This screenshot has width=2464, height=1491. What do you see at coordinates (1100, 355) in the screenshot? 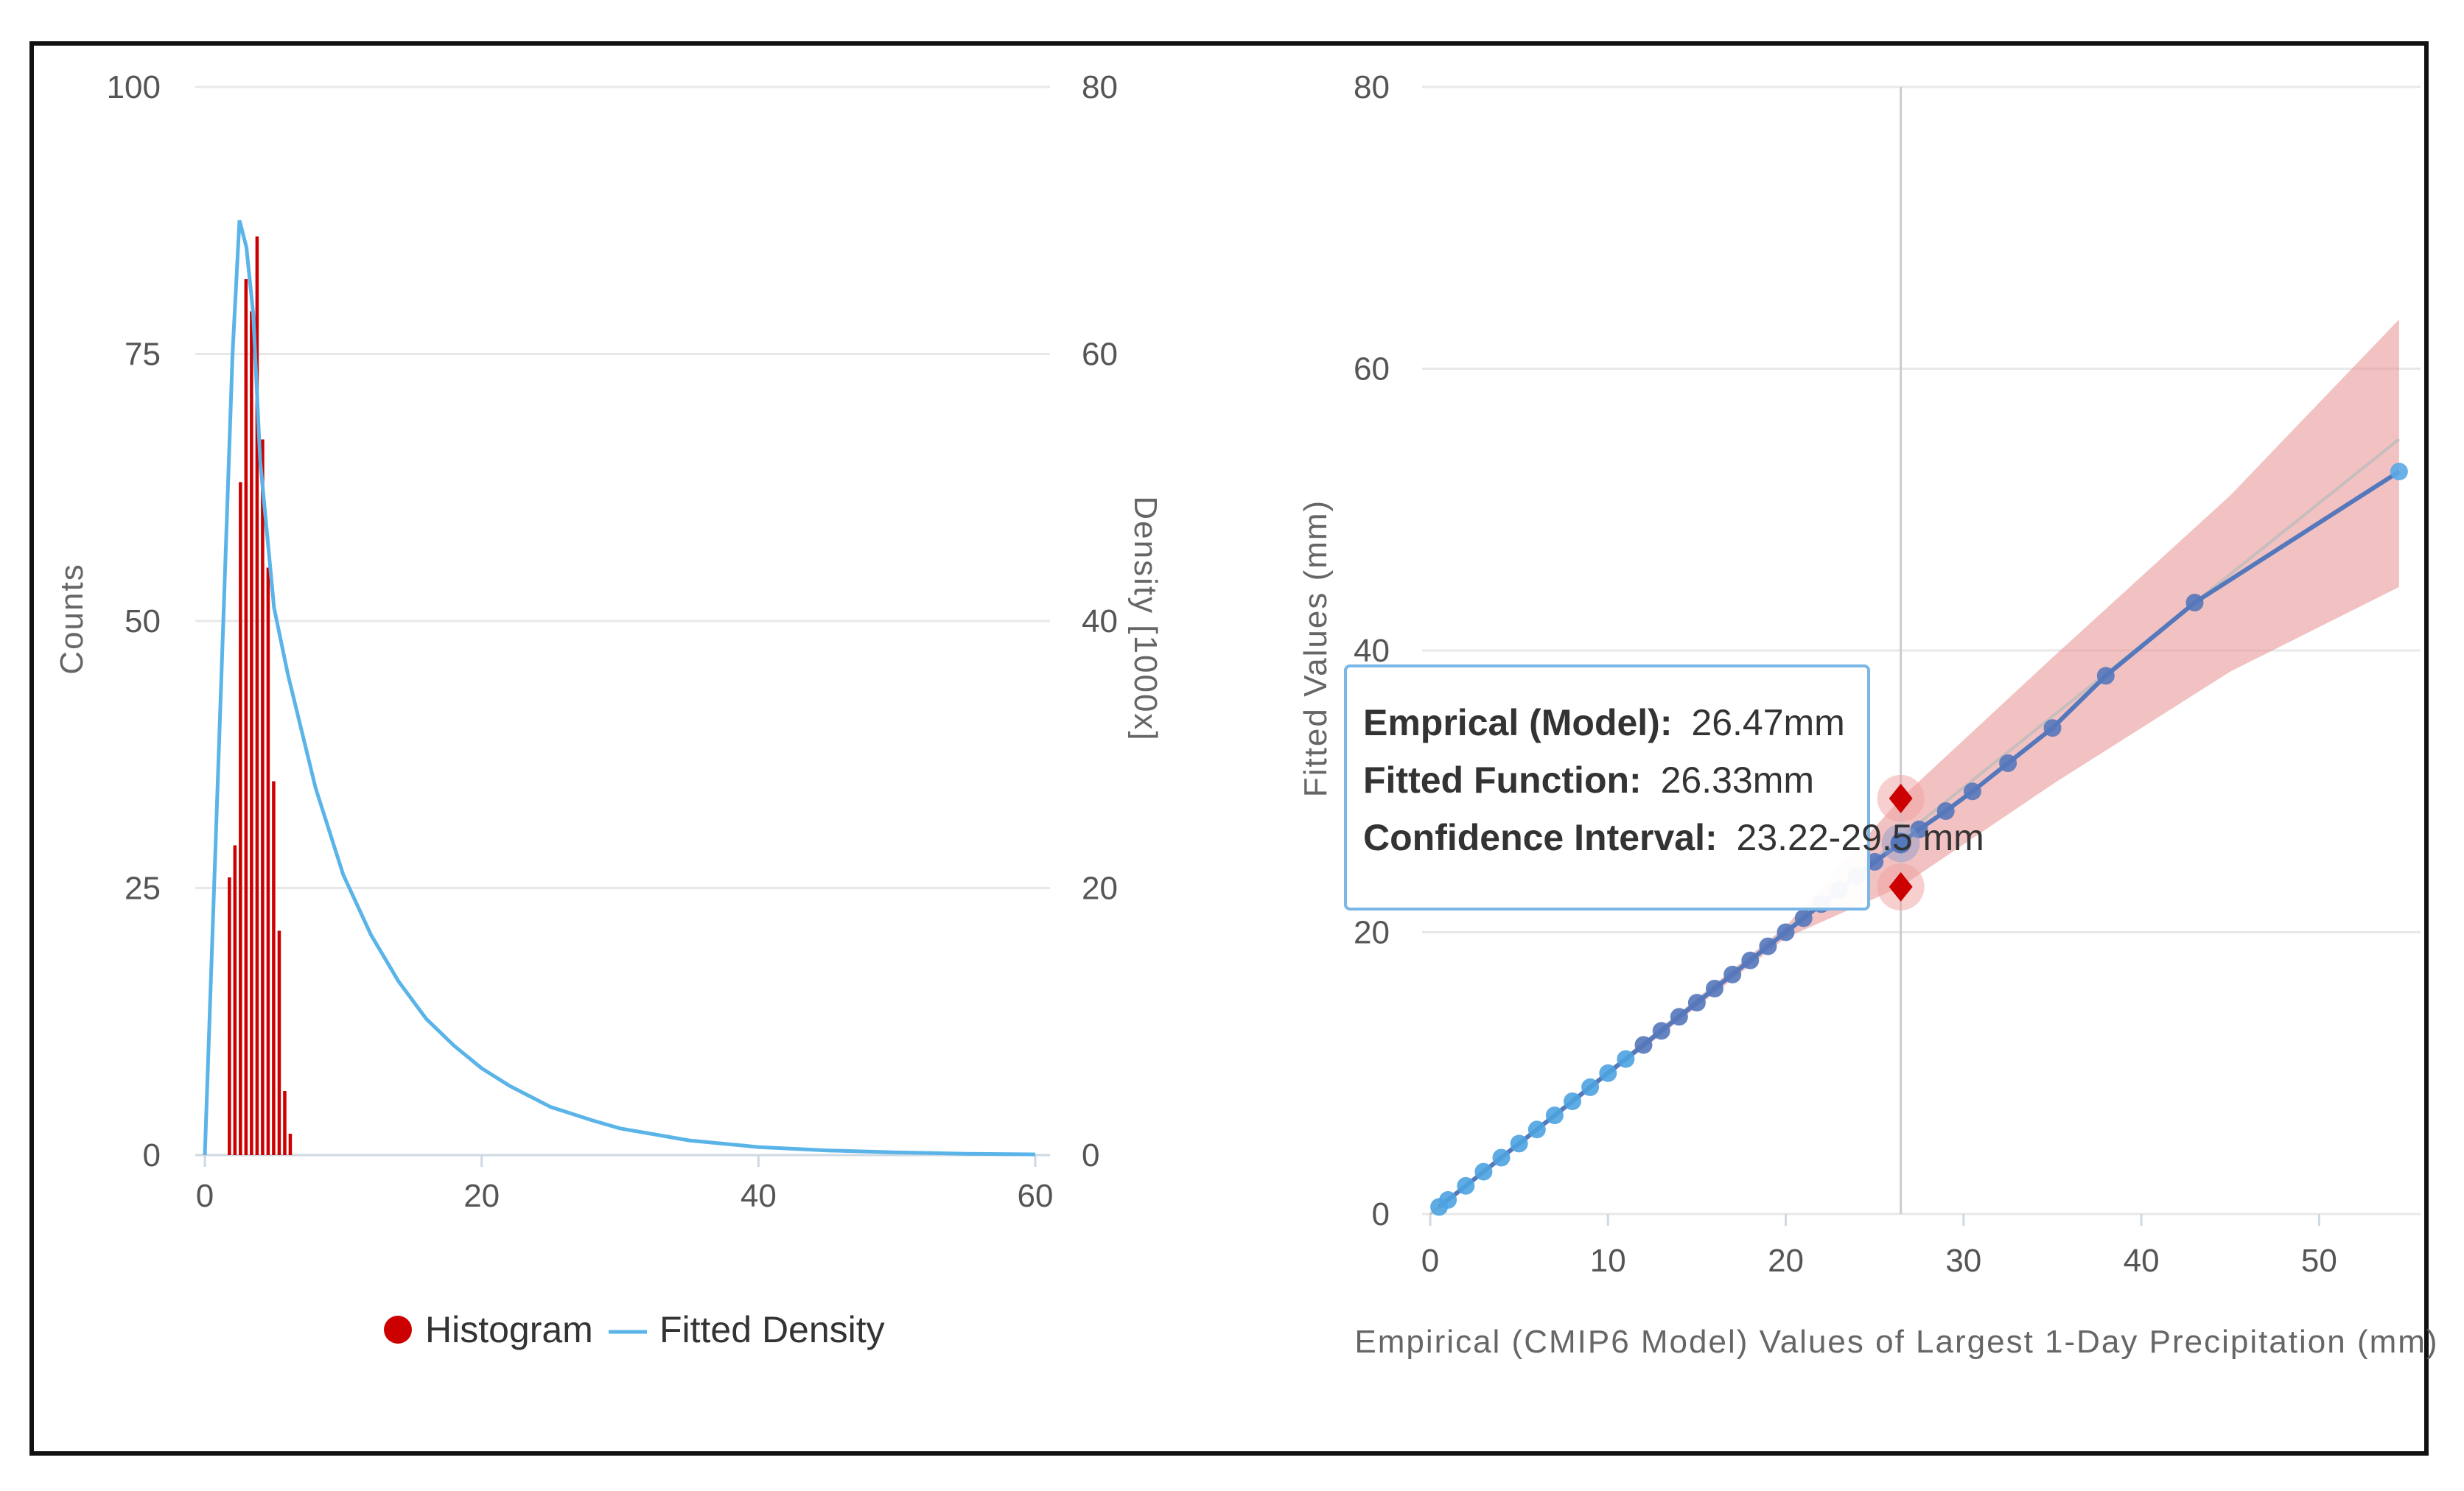
I see `density-tick-label: 60` at bounding box center [1100, 355].